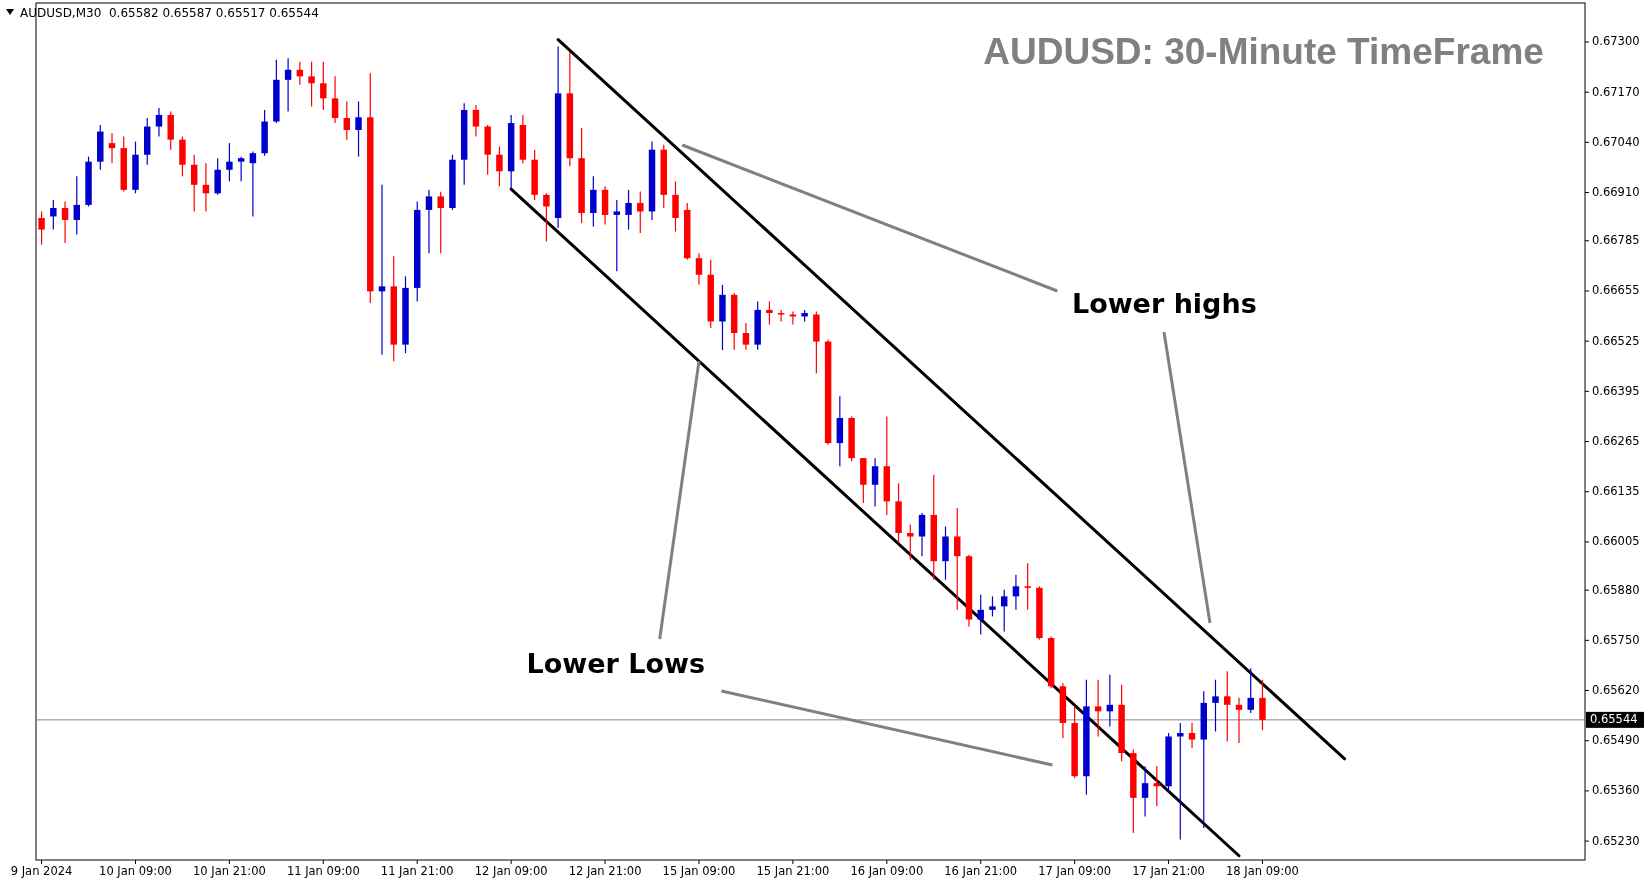  Describe the element at coordinates (1616, 390) in the screenshot. I see `y-tick-label: 0.66395` at that location.